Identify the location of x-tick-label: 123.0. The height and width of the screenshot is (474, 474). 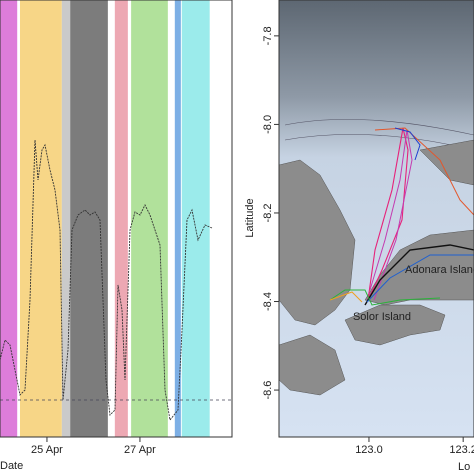
(369, 450).